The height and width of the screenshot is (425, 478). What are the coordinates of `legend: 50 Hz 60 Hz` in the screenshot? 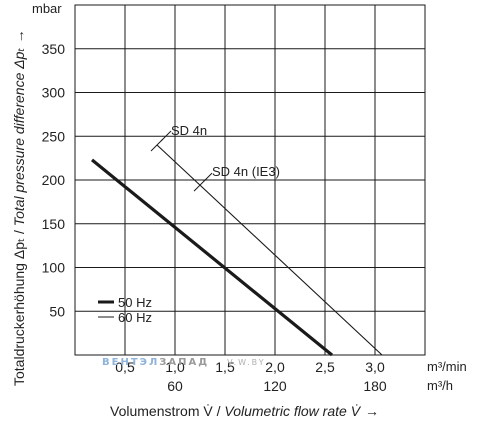 It's located at (125, 310).